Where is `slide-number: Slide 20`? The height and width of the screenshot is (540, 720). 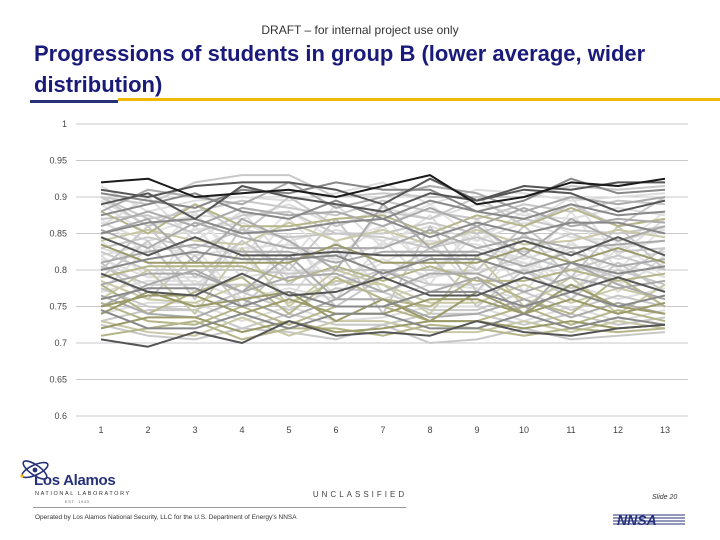 slide-number: Slide 20 is located at coordinates (665, 497).